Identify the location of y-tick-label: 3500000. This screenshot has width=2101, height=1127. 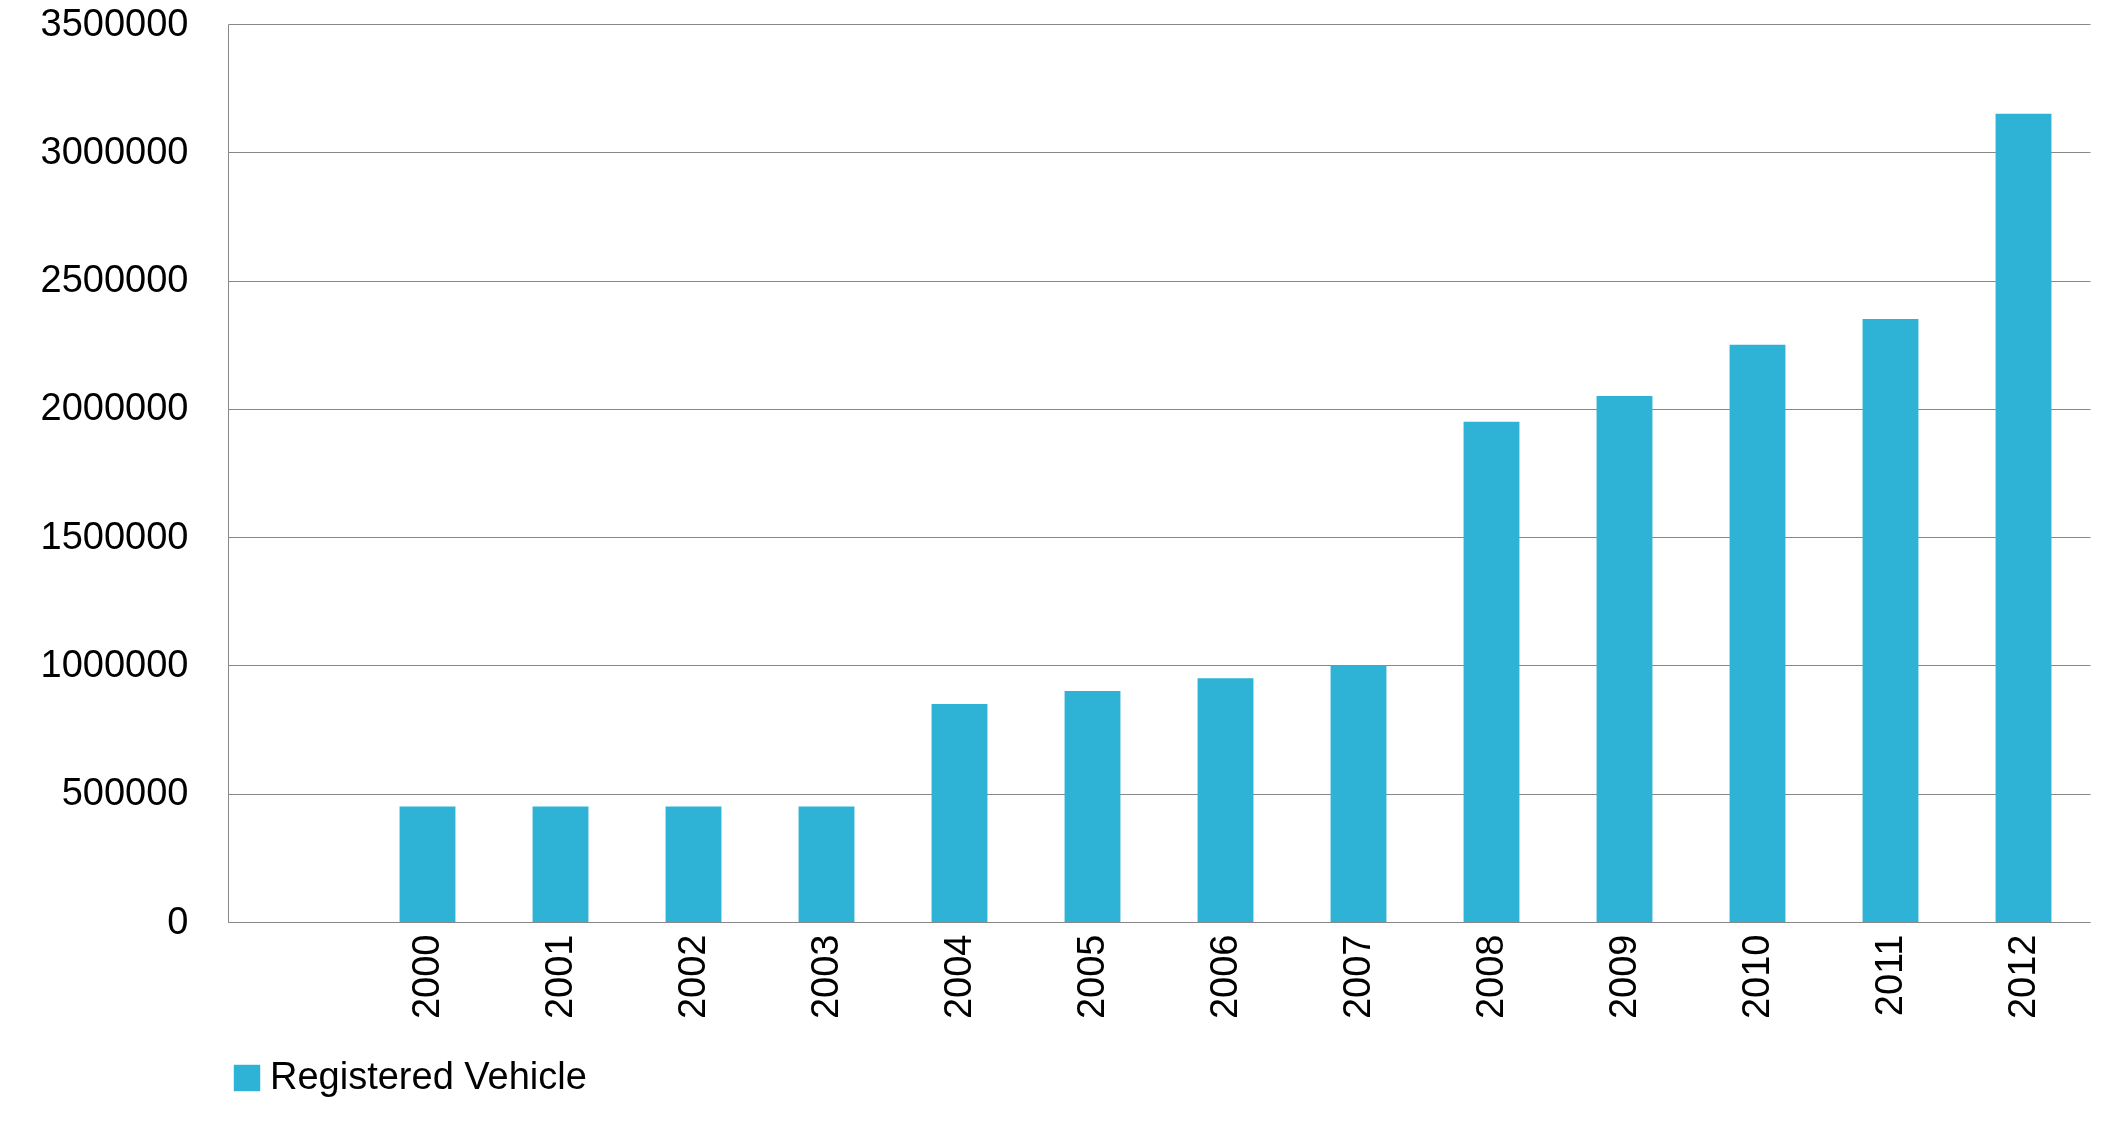
(114, 22).